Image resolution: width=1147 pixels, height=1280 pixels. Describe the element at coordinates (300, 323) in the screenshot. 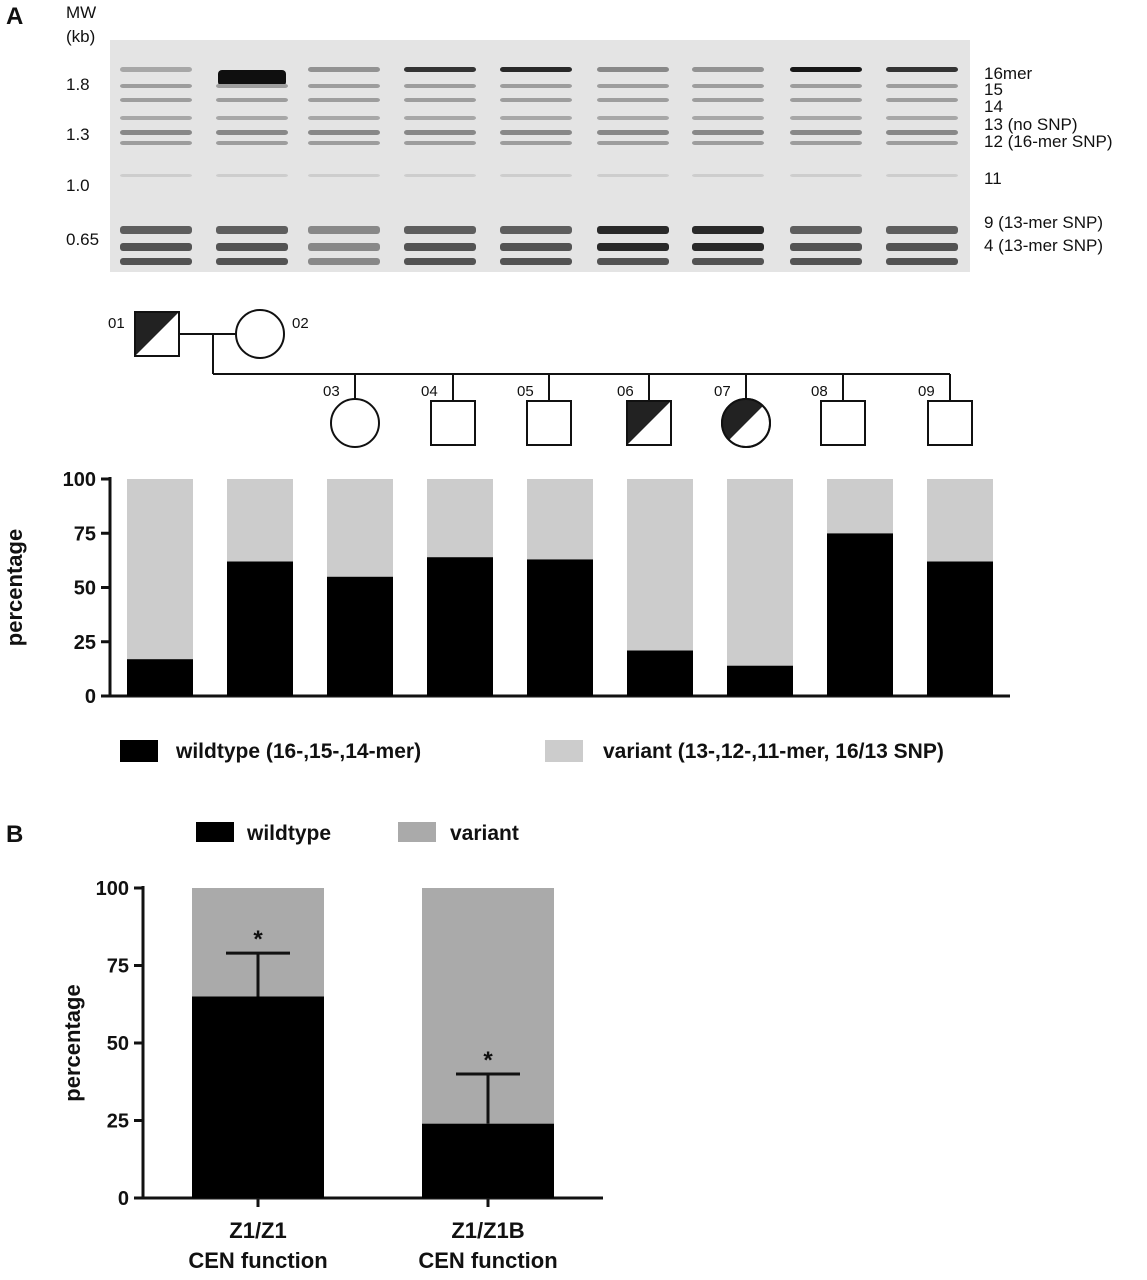

I see `pedigree-id: 02` at that location.